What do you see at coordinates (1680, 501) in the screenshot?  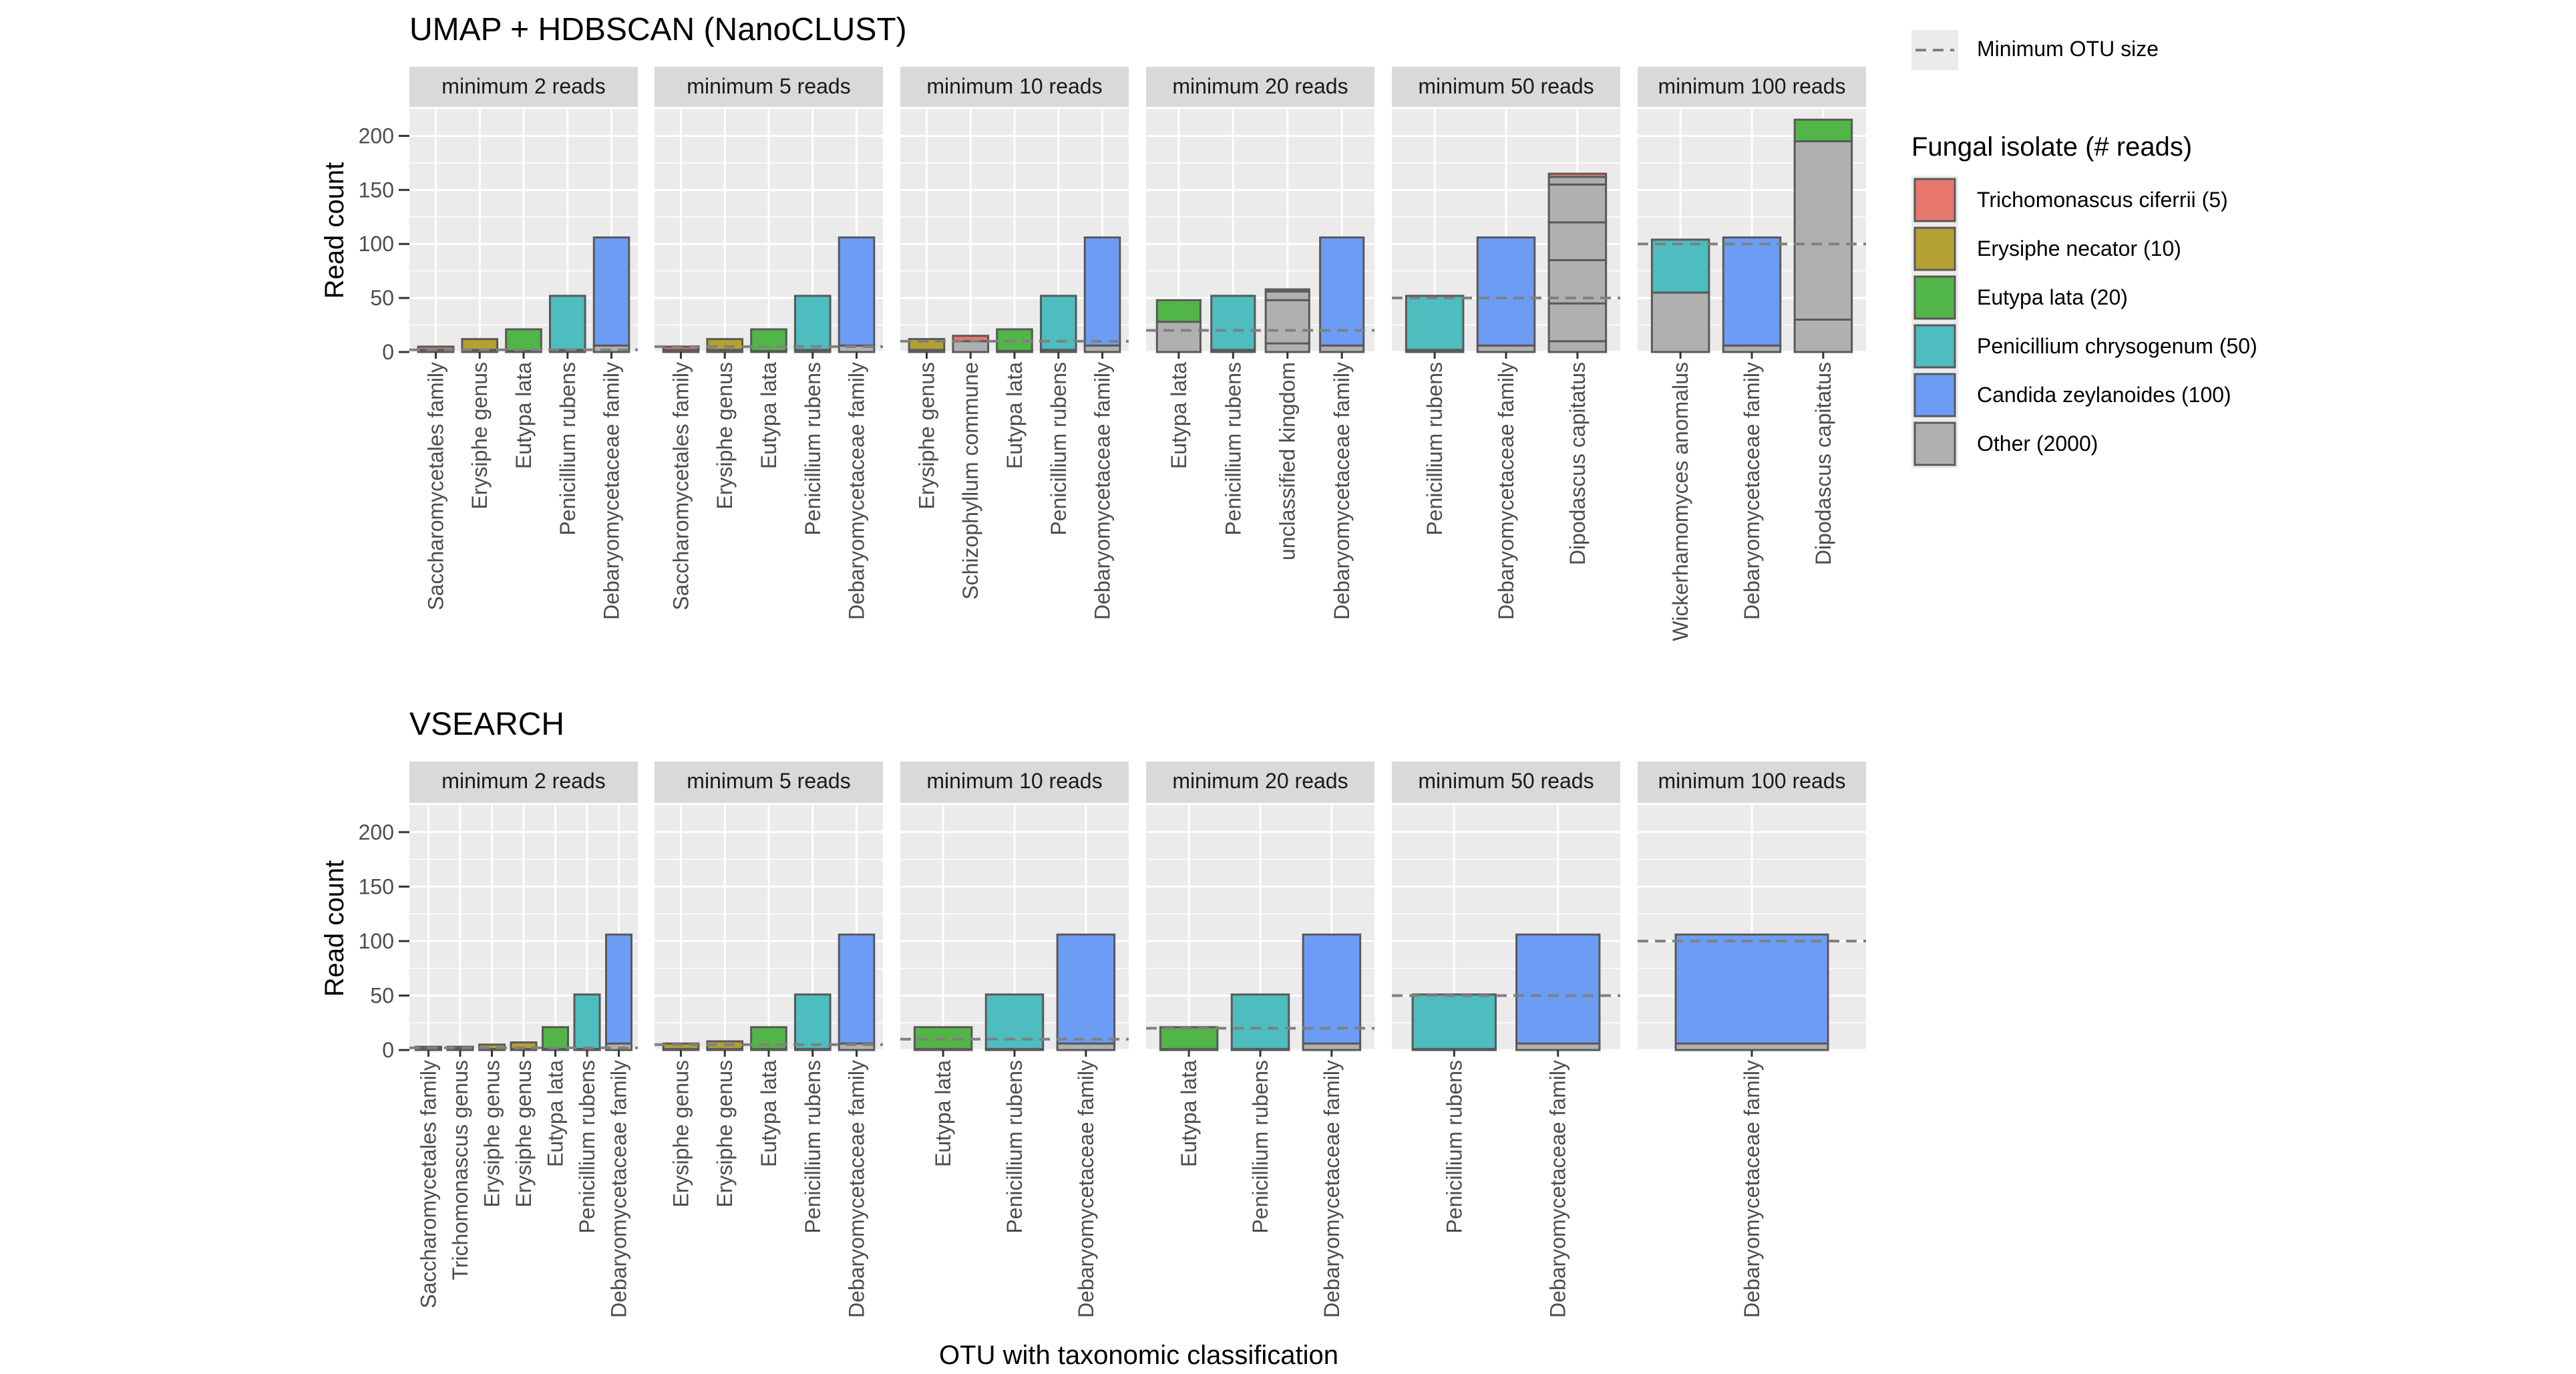 I see `x-tick-label: Wickerhamomyces anomalus` at bounding box center [1680, 501].